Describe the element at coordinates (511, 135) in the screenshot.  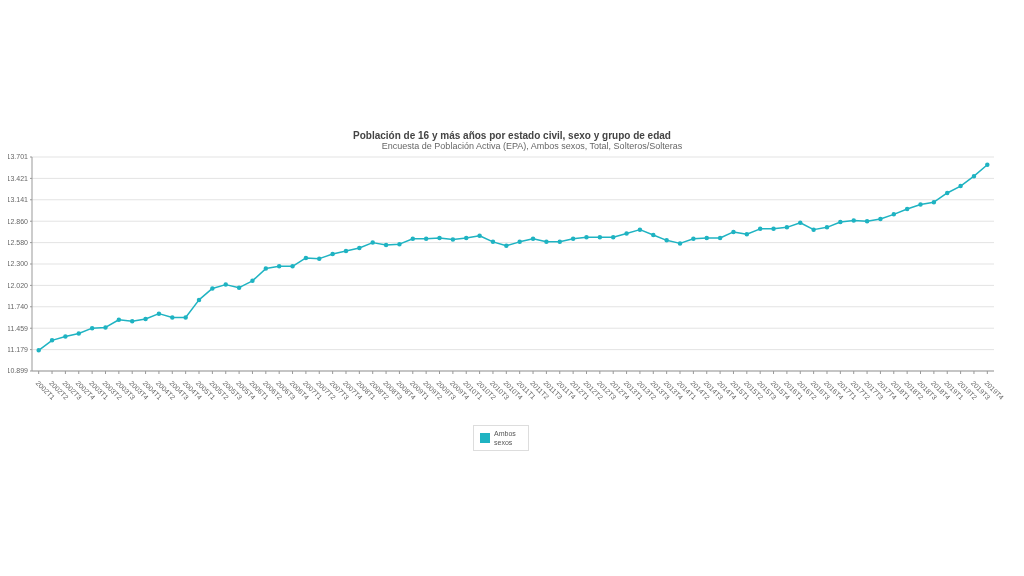
I see `chart-title: Población de 16 y más años por estado civil, sexo y grupo de edad` at that location.